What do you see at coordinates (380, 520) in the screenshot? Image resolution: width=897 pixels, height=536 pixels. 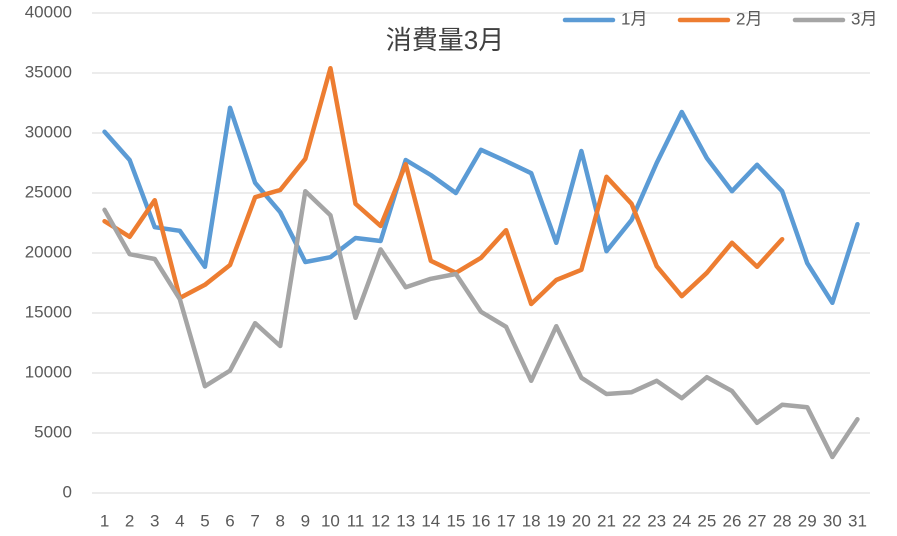 I see `x-tick-label: 12` at bounding box center [380, 520].